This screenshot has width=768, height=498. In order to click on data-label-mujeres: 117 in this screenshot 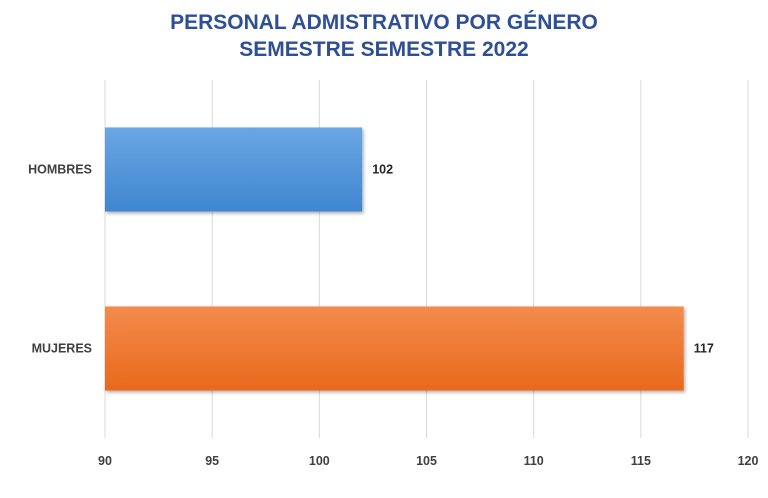, I will do `click(704, 349)`.